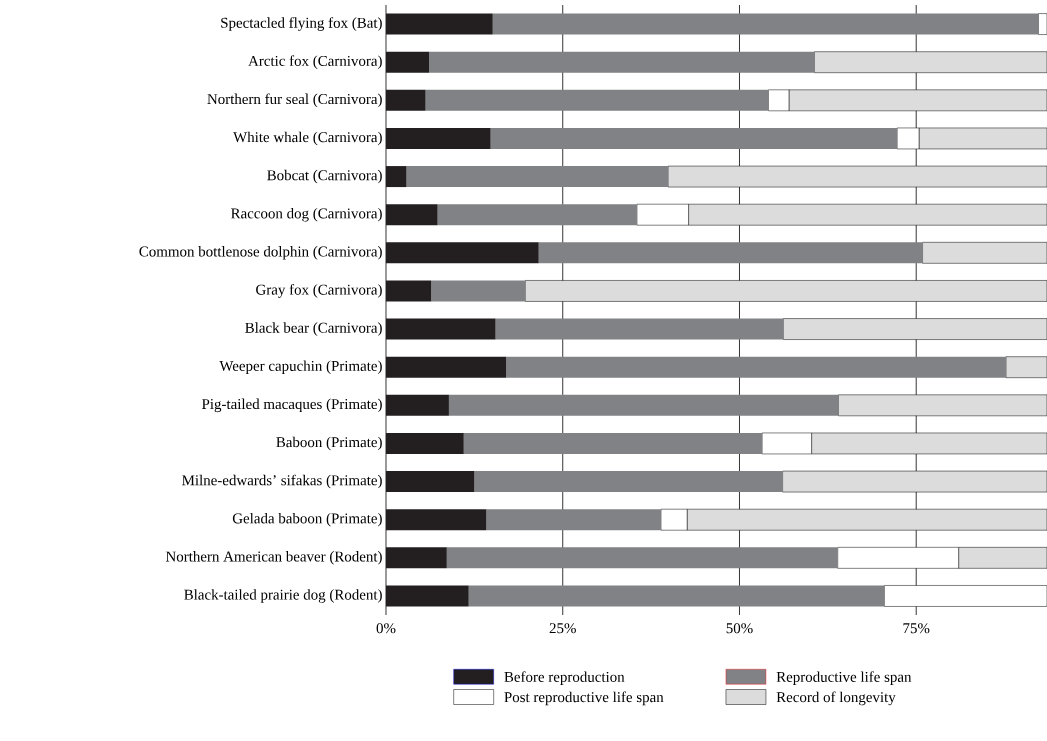  Describe the element at coordinates (273, 558) in the screenshot. I see `y-tick-label: Northern American beaver (Rodent)` at that location.